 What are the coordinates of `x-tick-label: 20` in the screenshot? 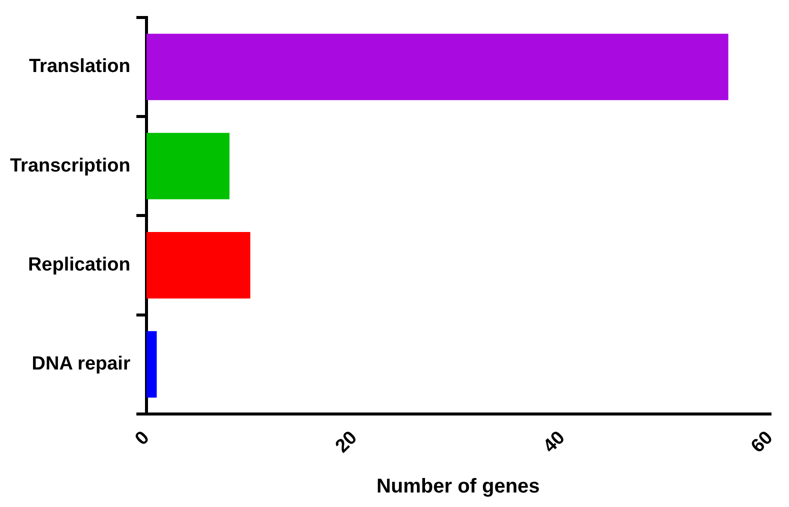 It's located at (347, 442).